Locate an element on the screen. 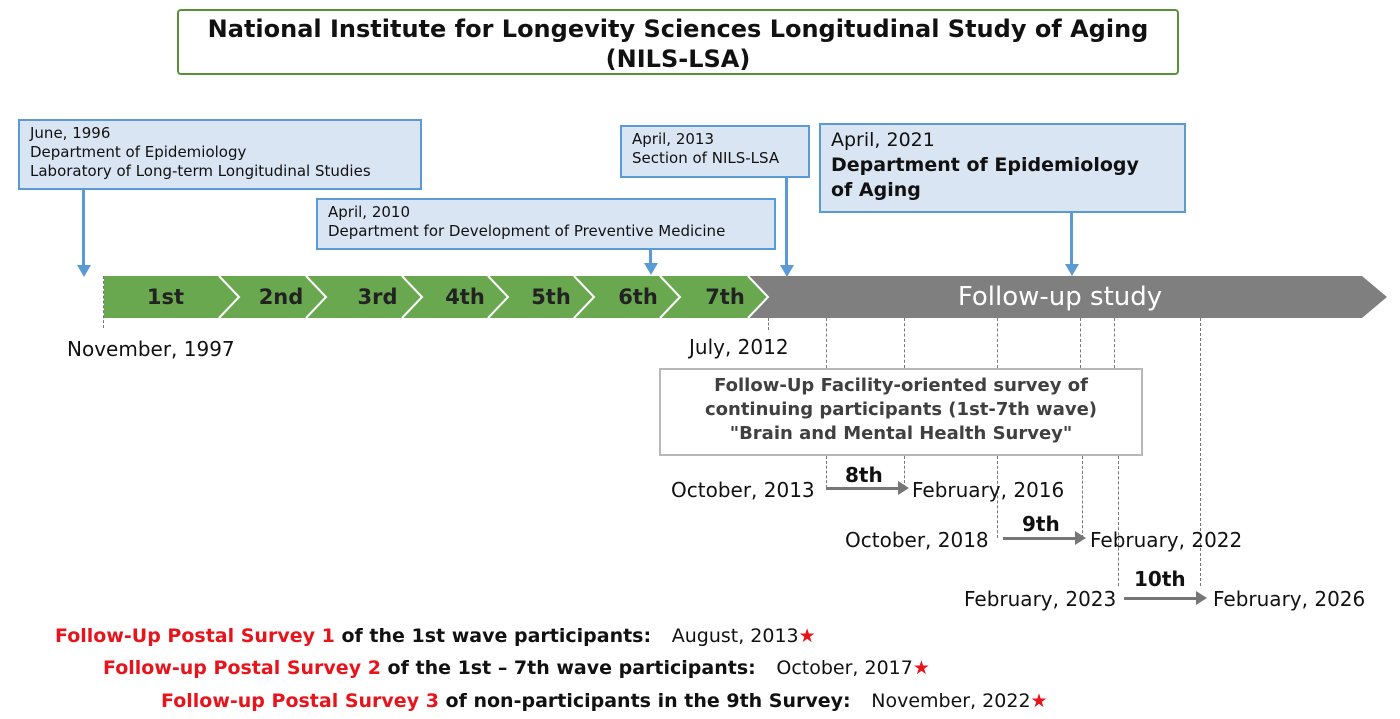 This screenshot has height=719, width=1400. title-line-2: (NILS-LSA) is located at coordinates (678, 59).